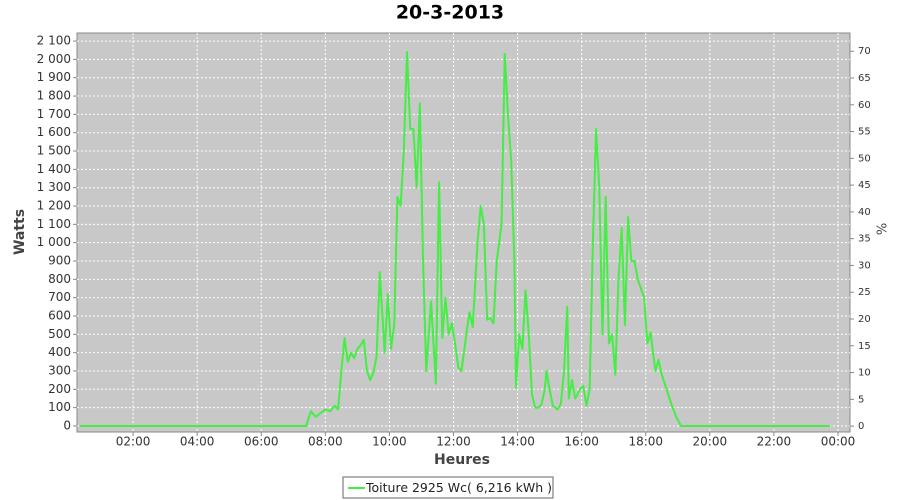 The width and height of the screenshot is (900, 500). I want to click on y2-tick-label: 50, so click(864, 158).